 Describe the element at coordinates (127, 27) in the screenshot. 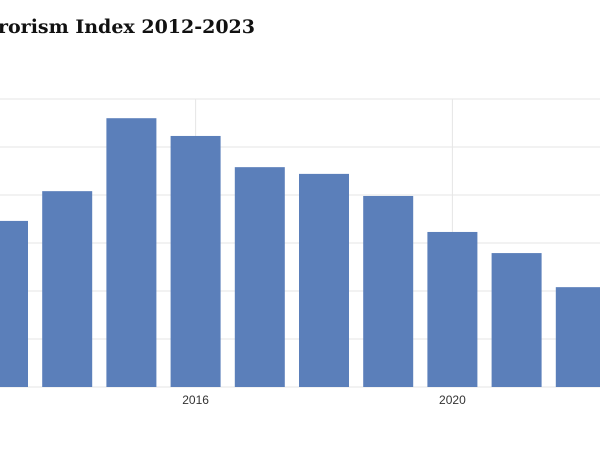

I see `chart-title: rorism Index 2012-2023` at that location.